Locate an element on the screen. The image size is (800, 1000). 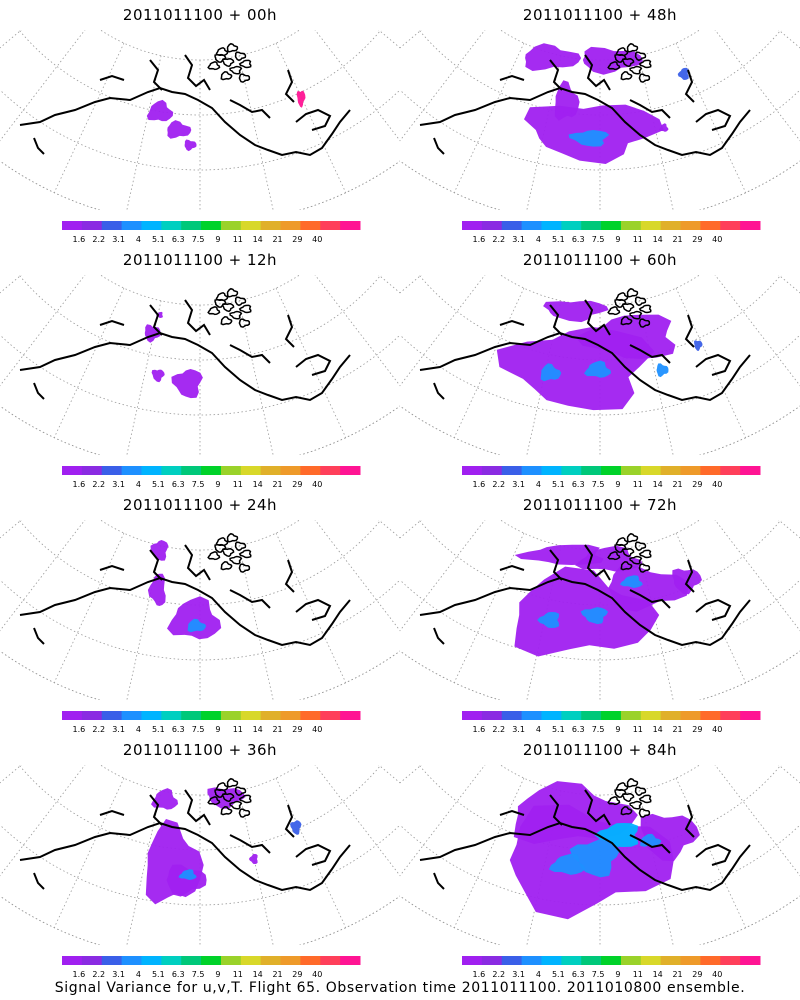
panel-title: 2011011100 + 60h is located at coordinates (600, 260).